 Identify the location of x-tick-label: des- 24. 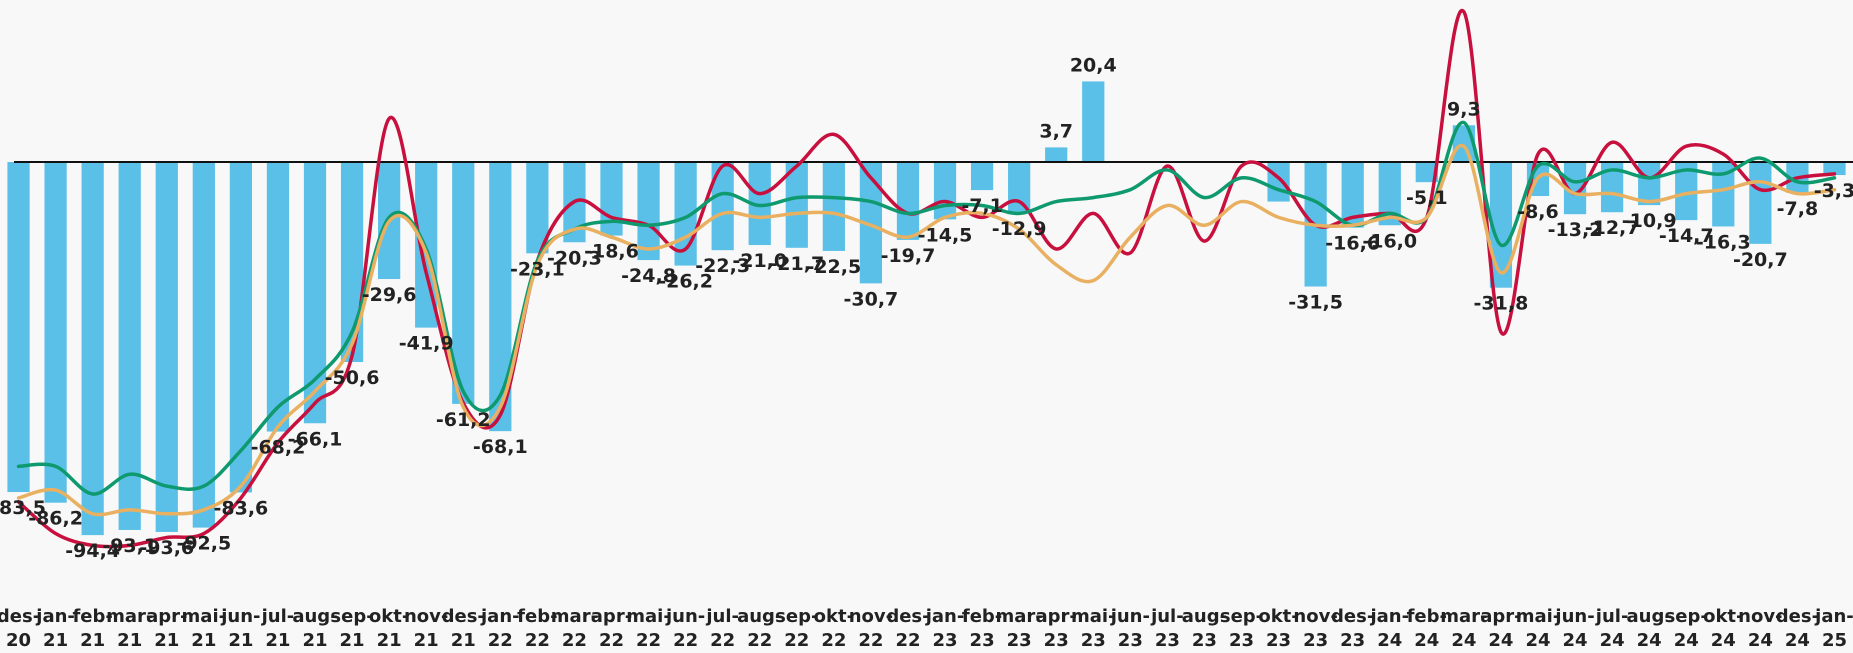
(1797, 628).